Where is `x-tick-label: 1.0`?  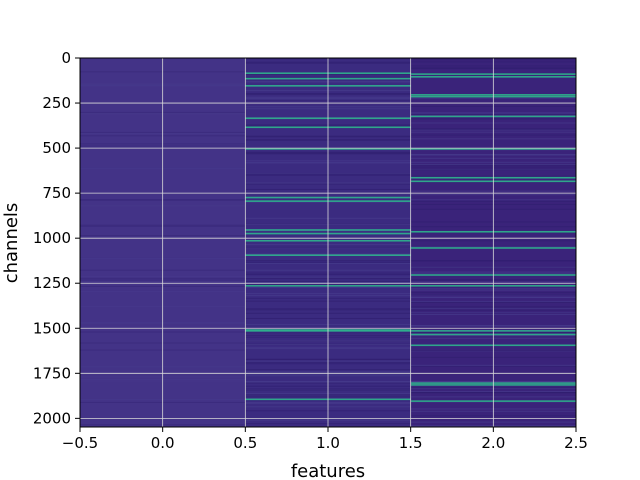
x-tick-label: 1.0 is located at coordinates (328, 443).